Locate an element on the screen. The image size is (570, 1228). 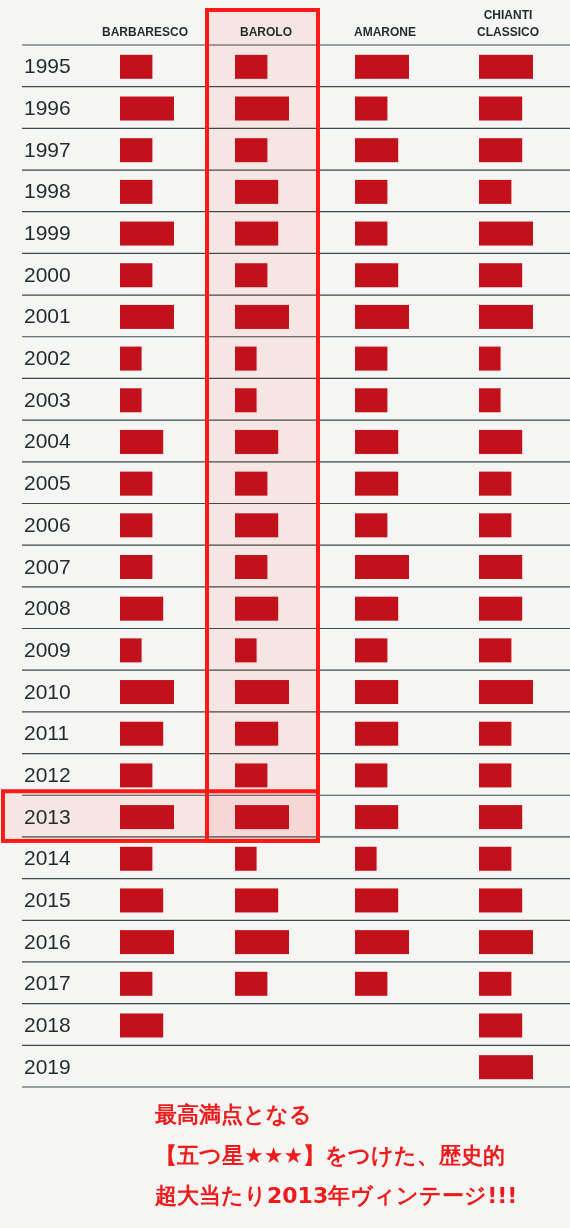
y-tick-label: 2002 is located at coordinates (47, 358).